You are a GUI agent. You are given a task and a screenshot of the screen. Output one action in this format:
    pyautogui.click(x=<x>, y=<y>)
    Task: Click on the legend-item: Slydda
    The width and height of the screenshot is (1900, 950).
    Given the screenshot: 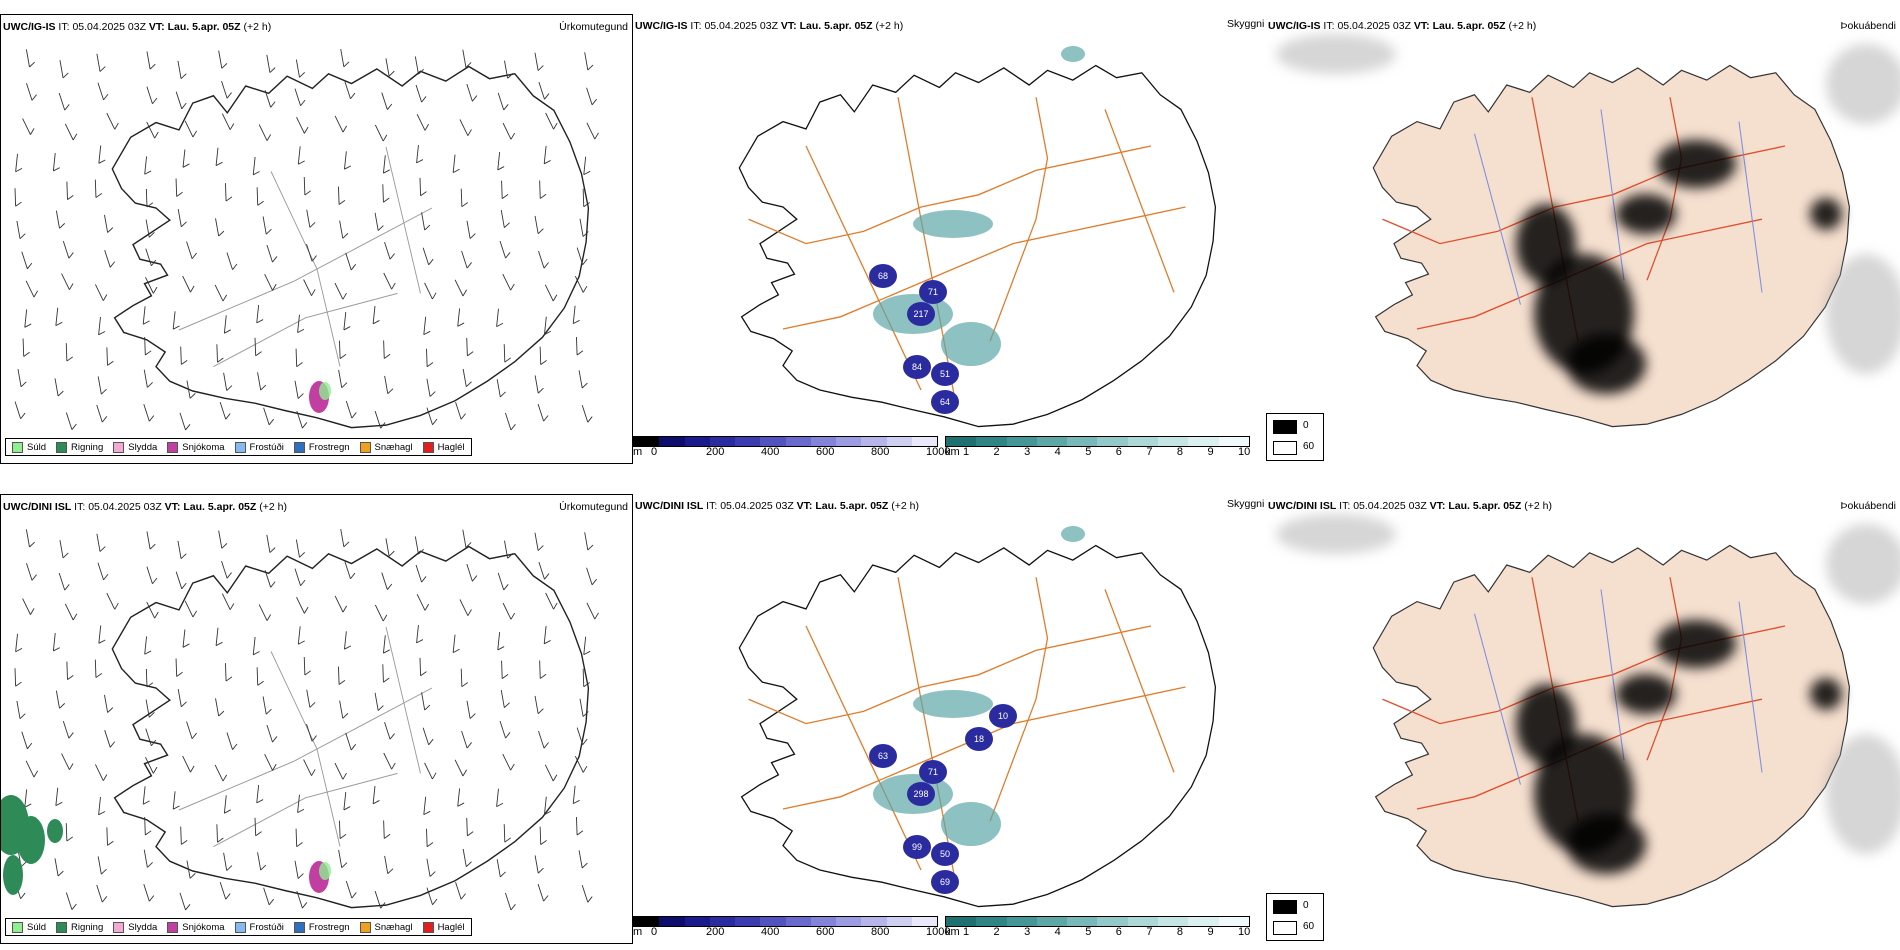 What is the action you would take?
    pyautogui.click(x=135, y=927)
    